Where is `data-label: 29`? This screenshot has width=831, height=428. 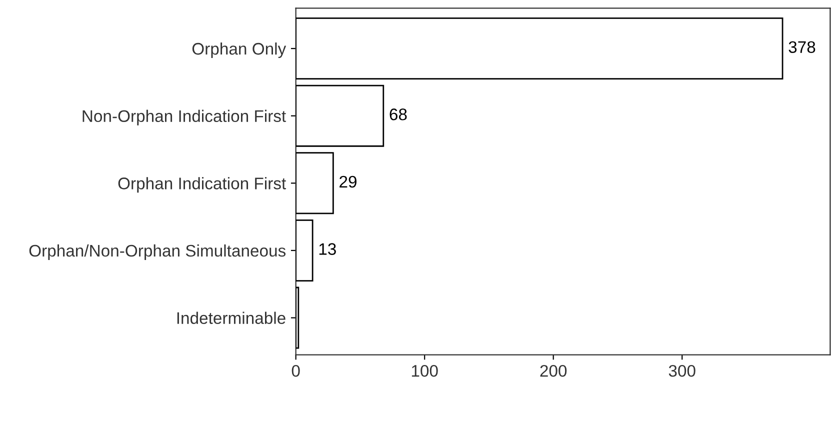
data-label: 29 is located at coordinates (348, 182).